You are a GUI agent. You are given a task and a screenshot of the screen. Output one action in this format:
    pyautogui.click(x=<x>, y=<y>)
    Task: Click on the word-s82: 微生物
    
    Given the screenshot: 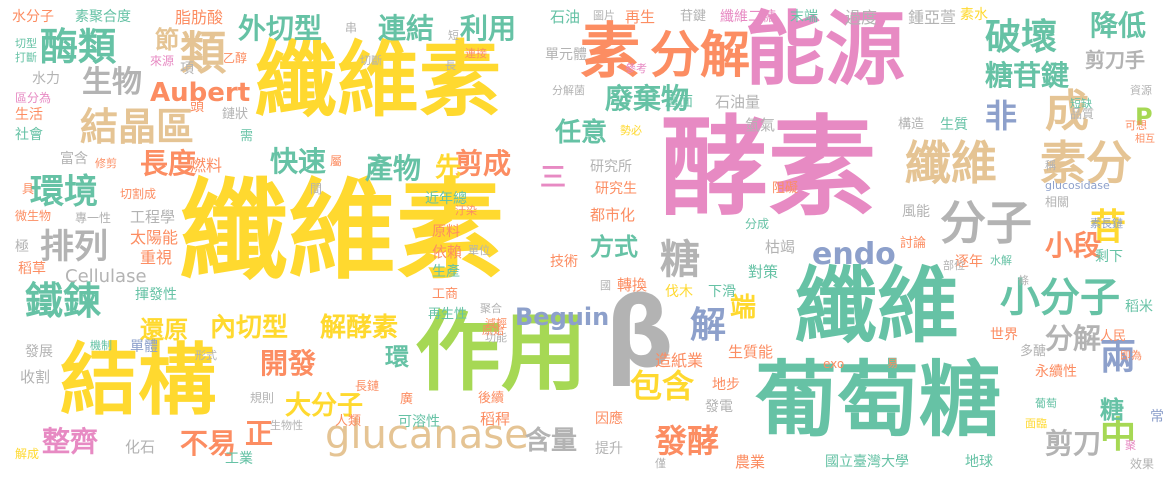 What is the action you would take?
    pyautogui.click(x=33, y=216)
    